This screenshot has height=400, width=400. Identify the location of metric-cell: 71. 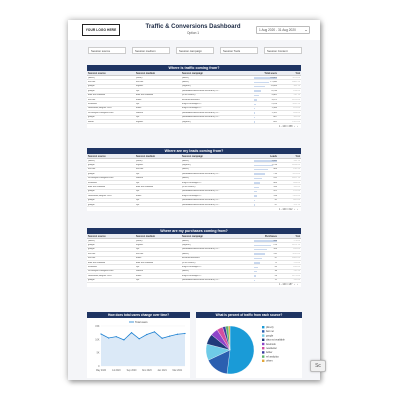
(266, 263).